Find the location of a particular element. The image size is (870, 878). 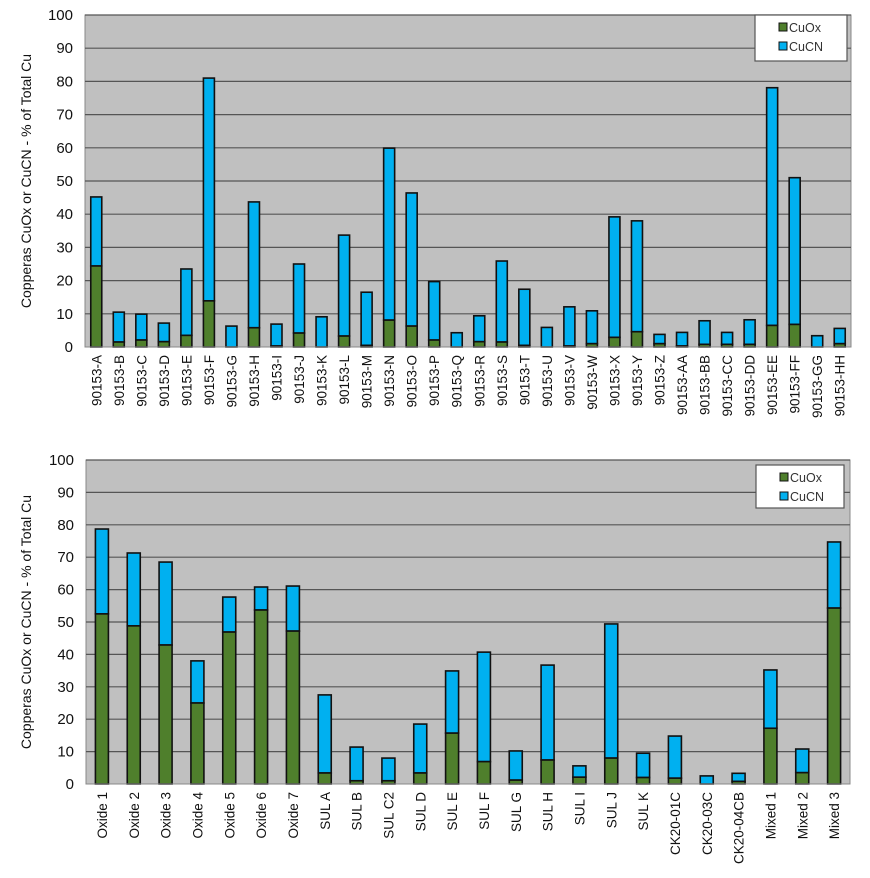

x-tick-label: SUL F is located at coordinates (484, 811).